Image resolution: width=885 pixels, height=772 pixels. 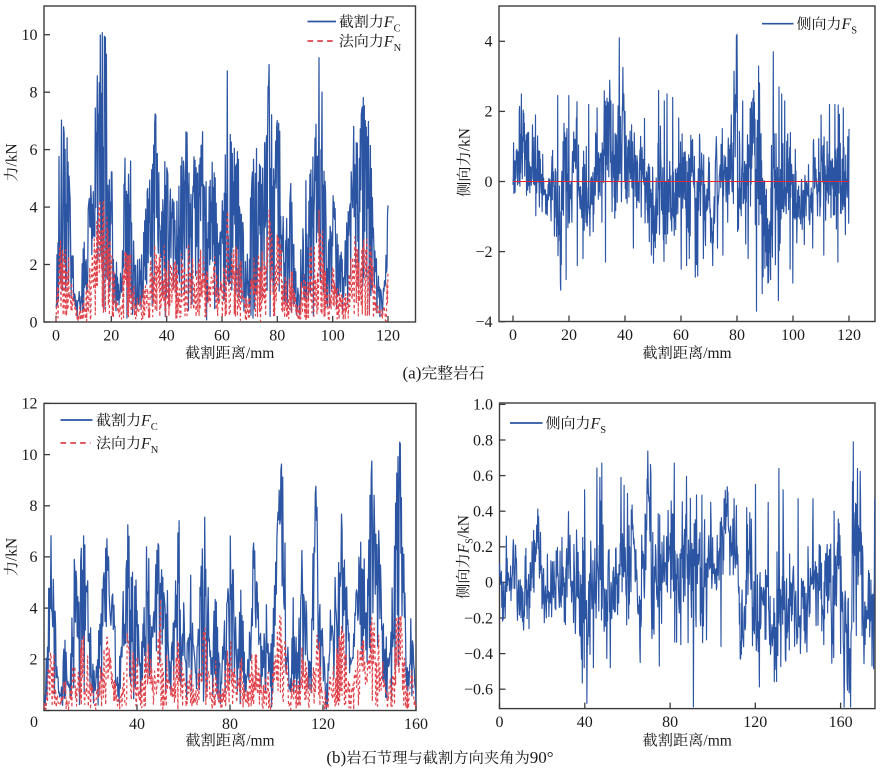 What do you see at coordinates (483, 476) in the screenshot?
I see `svg-text: 0.6` at bounding box center [483, 476].